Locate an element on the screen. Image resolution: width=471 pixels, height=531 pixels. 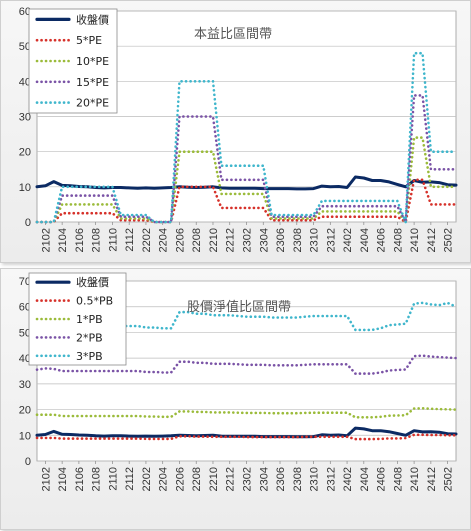
pe-x-tick-label: 2304 is located at coordinates (264, 240).